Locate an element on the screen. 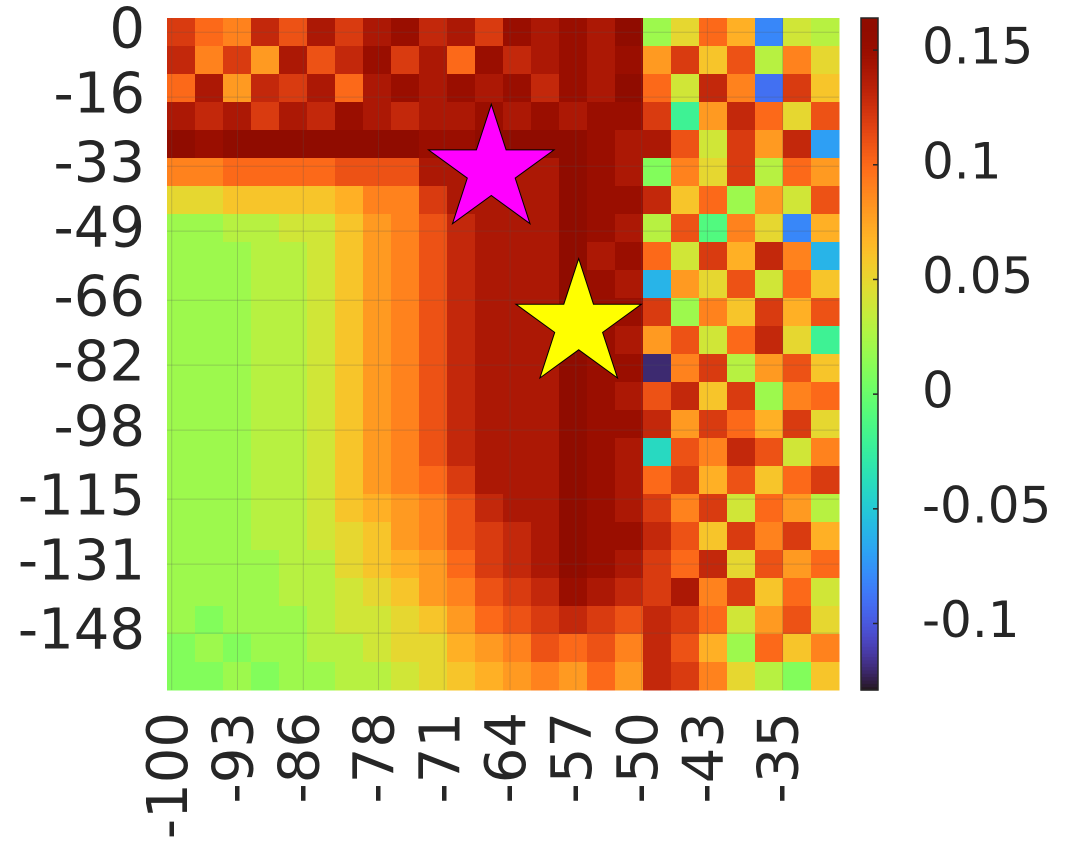  x-tick-label: -100 is located at coordinates (168, 775).